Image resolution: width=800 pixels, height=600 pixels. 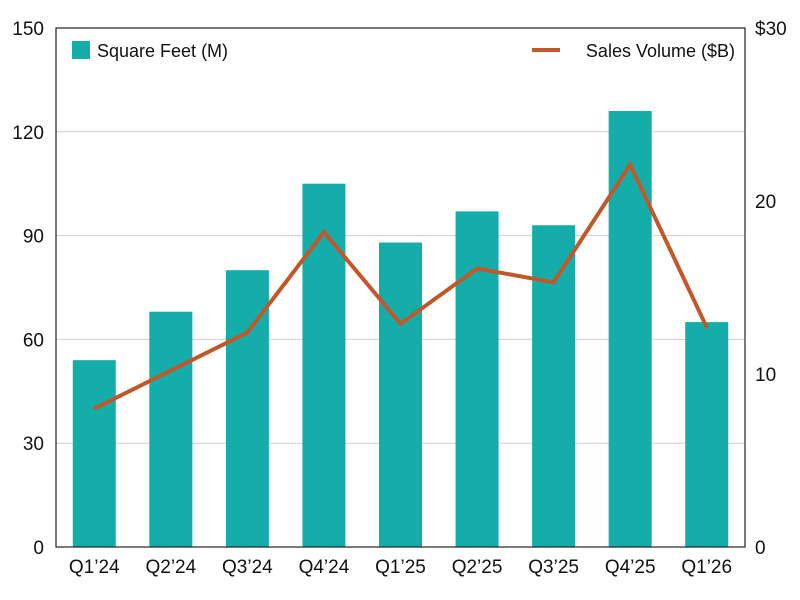 What do you see at coordinates (162, 51) in the screenshot?
I see `legend-bar-label: Square Feet (M)` at bounding box center [162, 51].